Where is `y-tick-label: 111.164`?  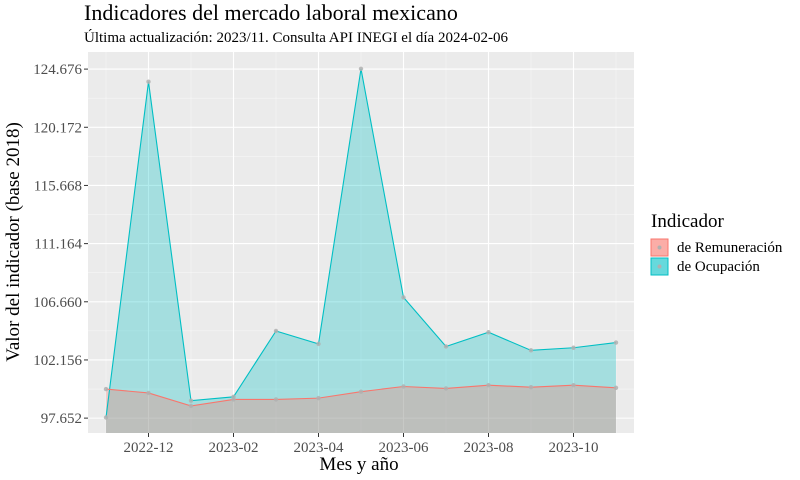 y-tick-label: 111.164 is located at coordinates (58, 245).